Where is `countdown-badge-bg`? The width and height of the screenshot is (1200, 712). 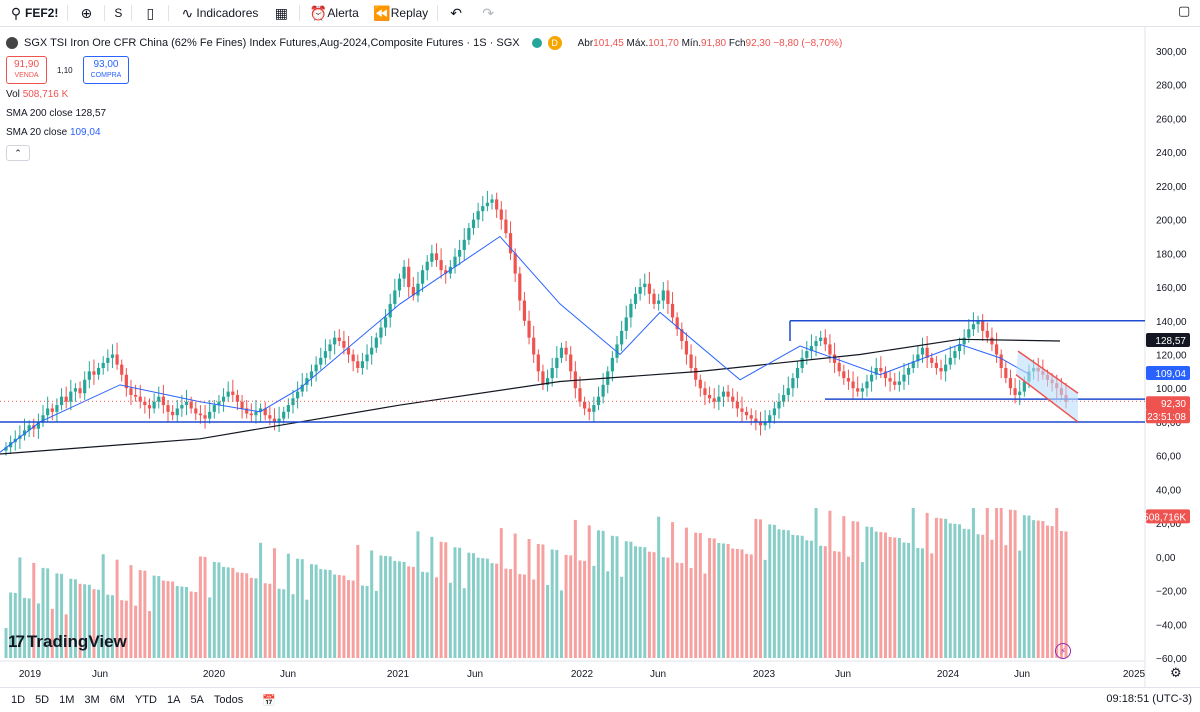
countdown-badge-bg is located at coordinates (1168, 416).